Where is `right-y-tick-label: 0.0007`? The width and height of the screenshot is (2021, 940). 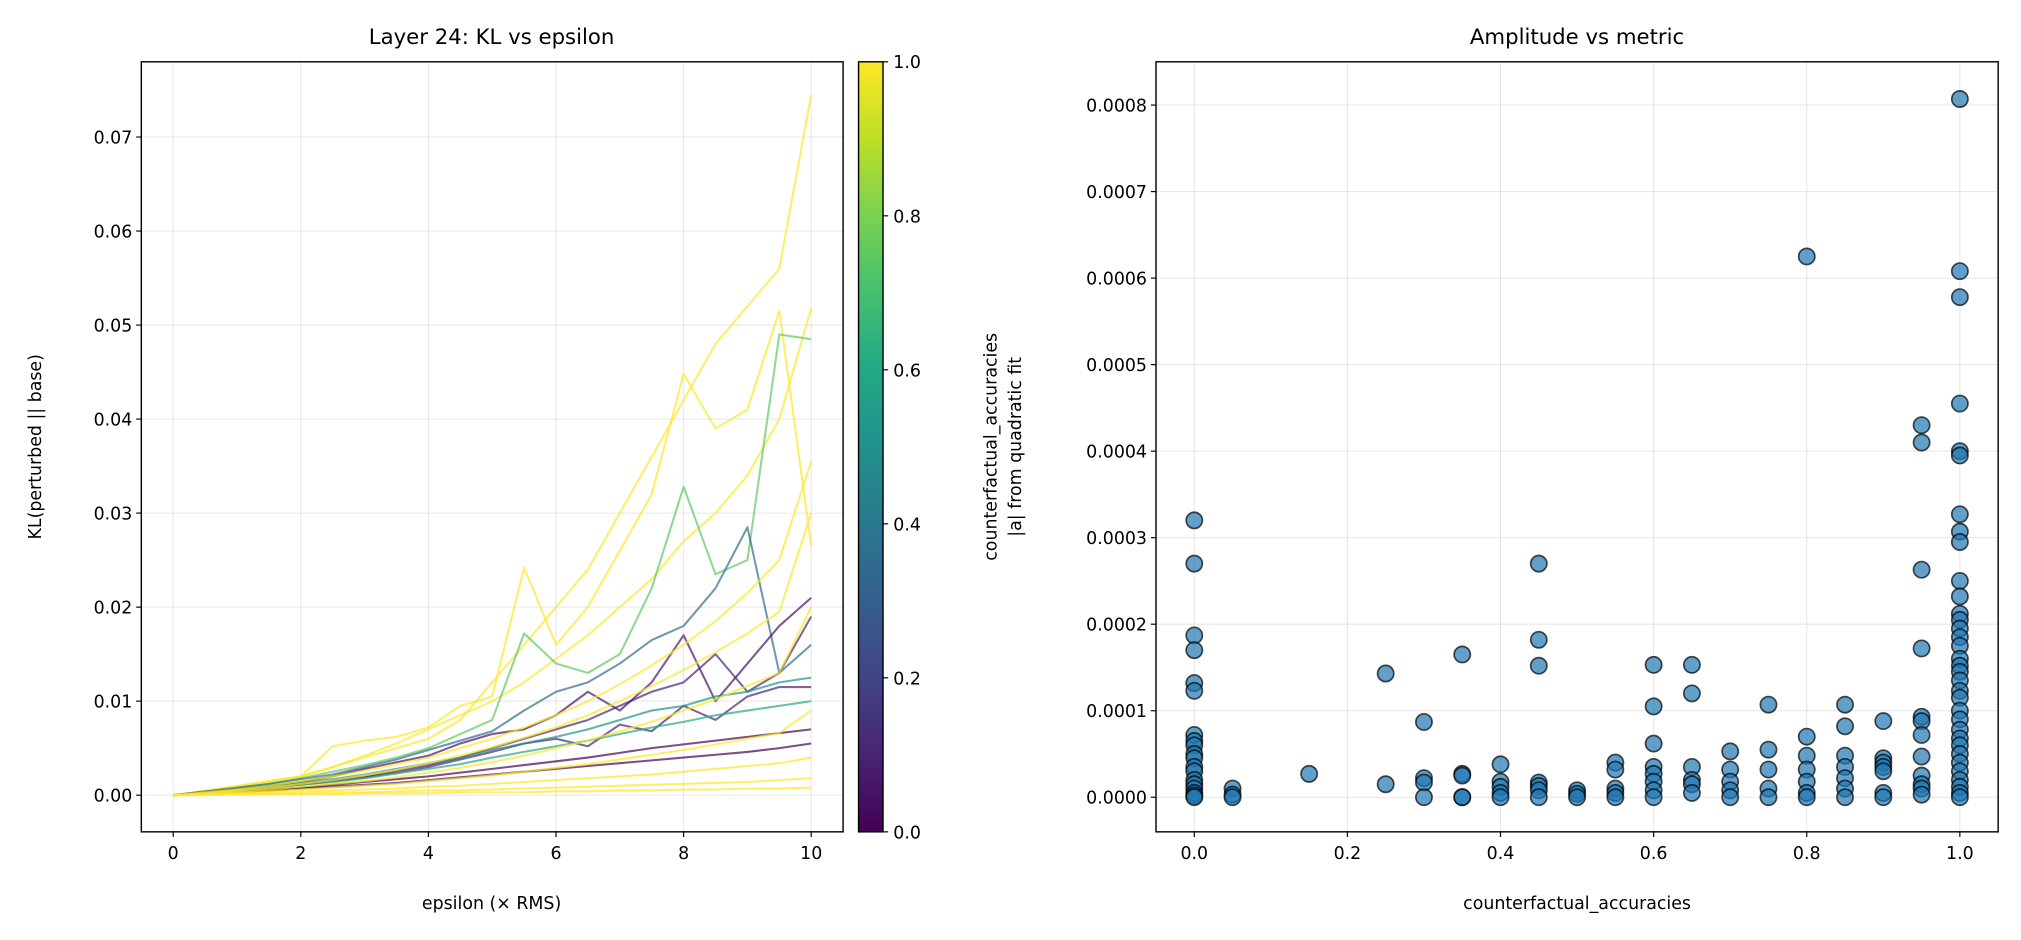 right-y-tick-label: 0.0007 is located at coordinates (1116, 193).